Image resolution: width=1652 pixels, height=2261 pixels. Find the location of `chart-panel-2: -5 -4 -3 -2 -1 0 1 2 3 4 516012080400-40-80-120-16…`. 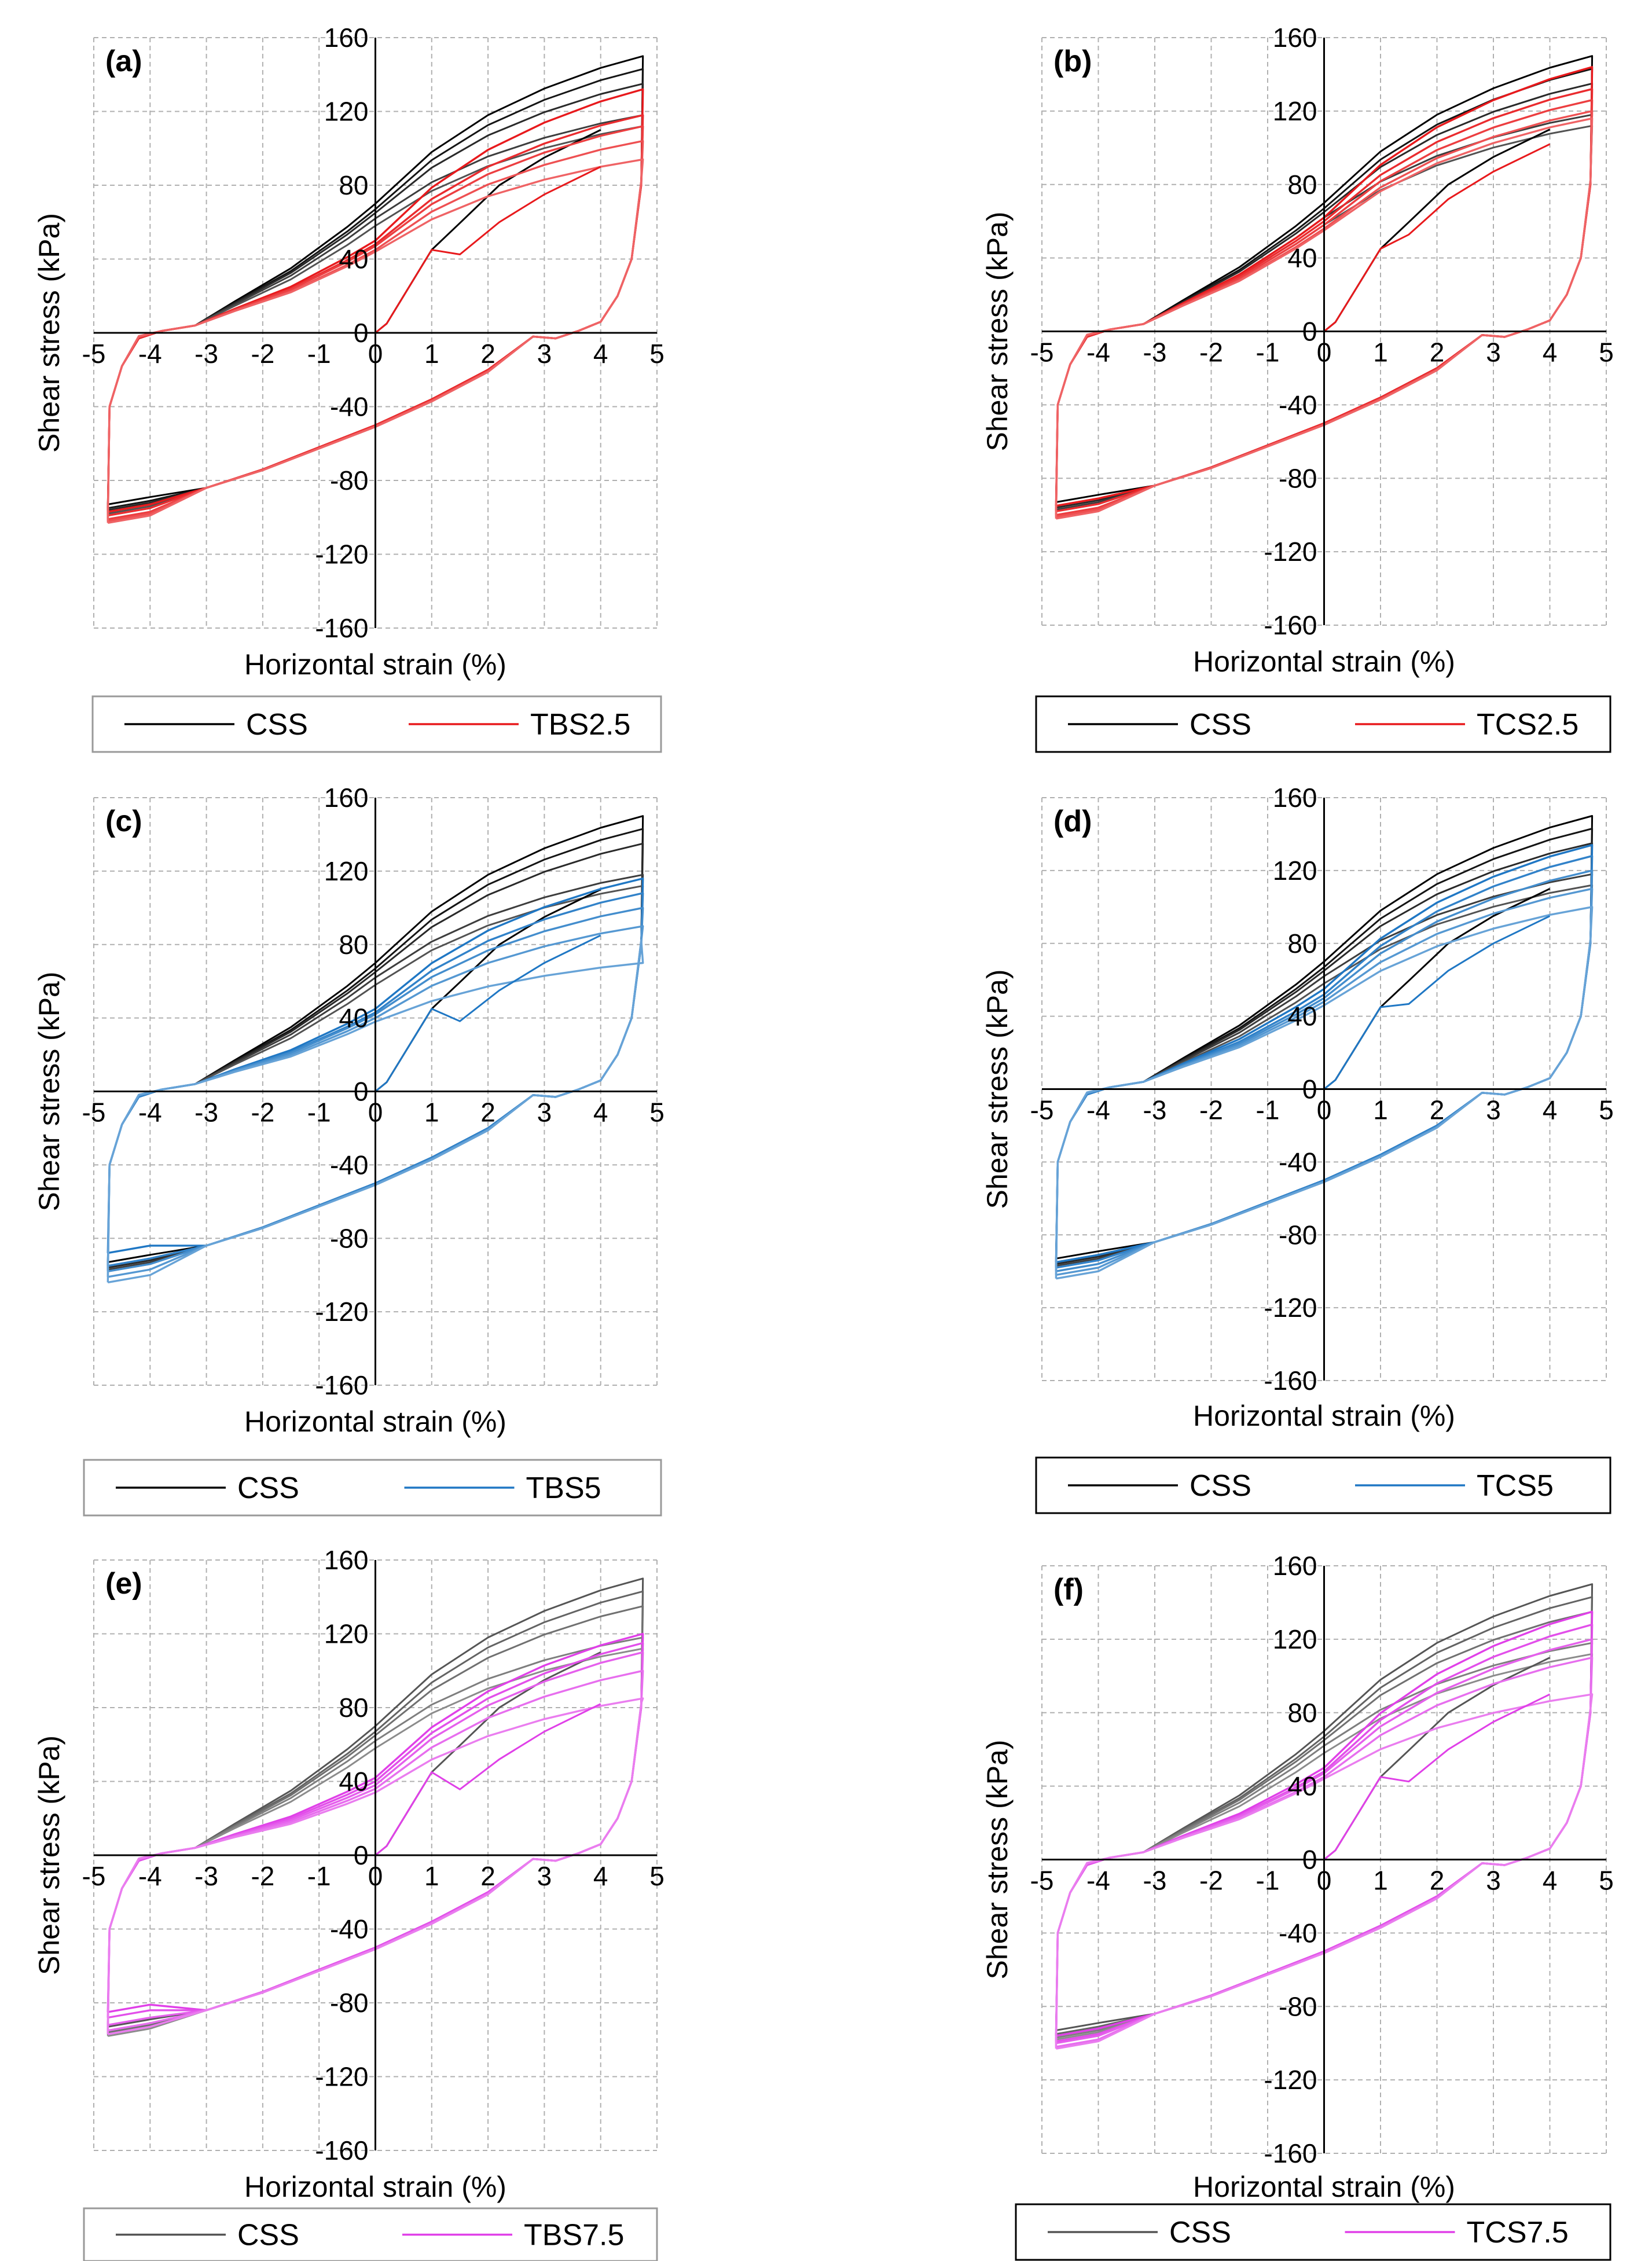

chart-panel-2: -5 -4 -3 -2 -1 0 1 2 3 4 516012080400-40-80-120-16… is located at coordinates (1298, 388).